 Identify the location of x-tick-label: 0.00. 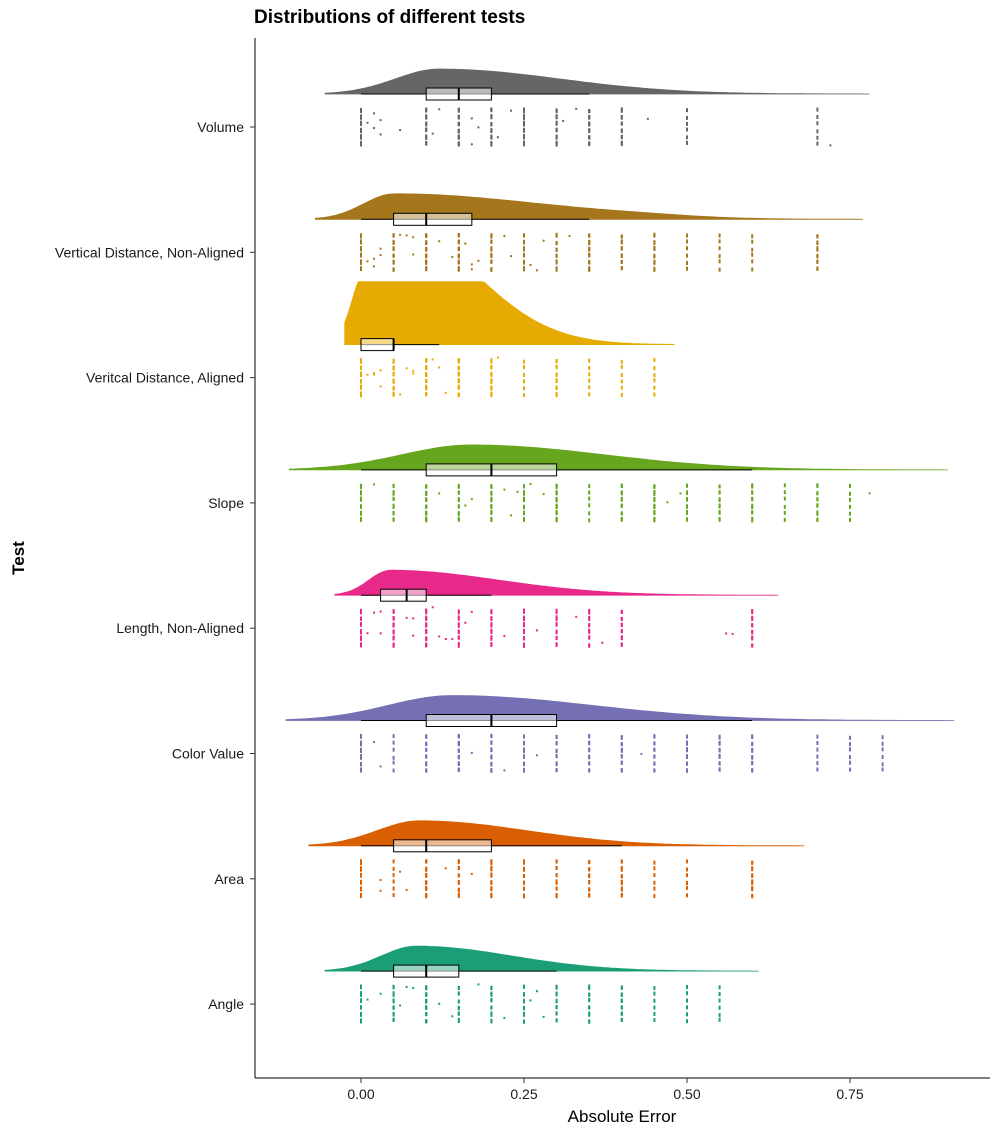
(360, 1094).